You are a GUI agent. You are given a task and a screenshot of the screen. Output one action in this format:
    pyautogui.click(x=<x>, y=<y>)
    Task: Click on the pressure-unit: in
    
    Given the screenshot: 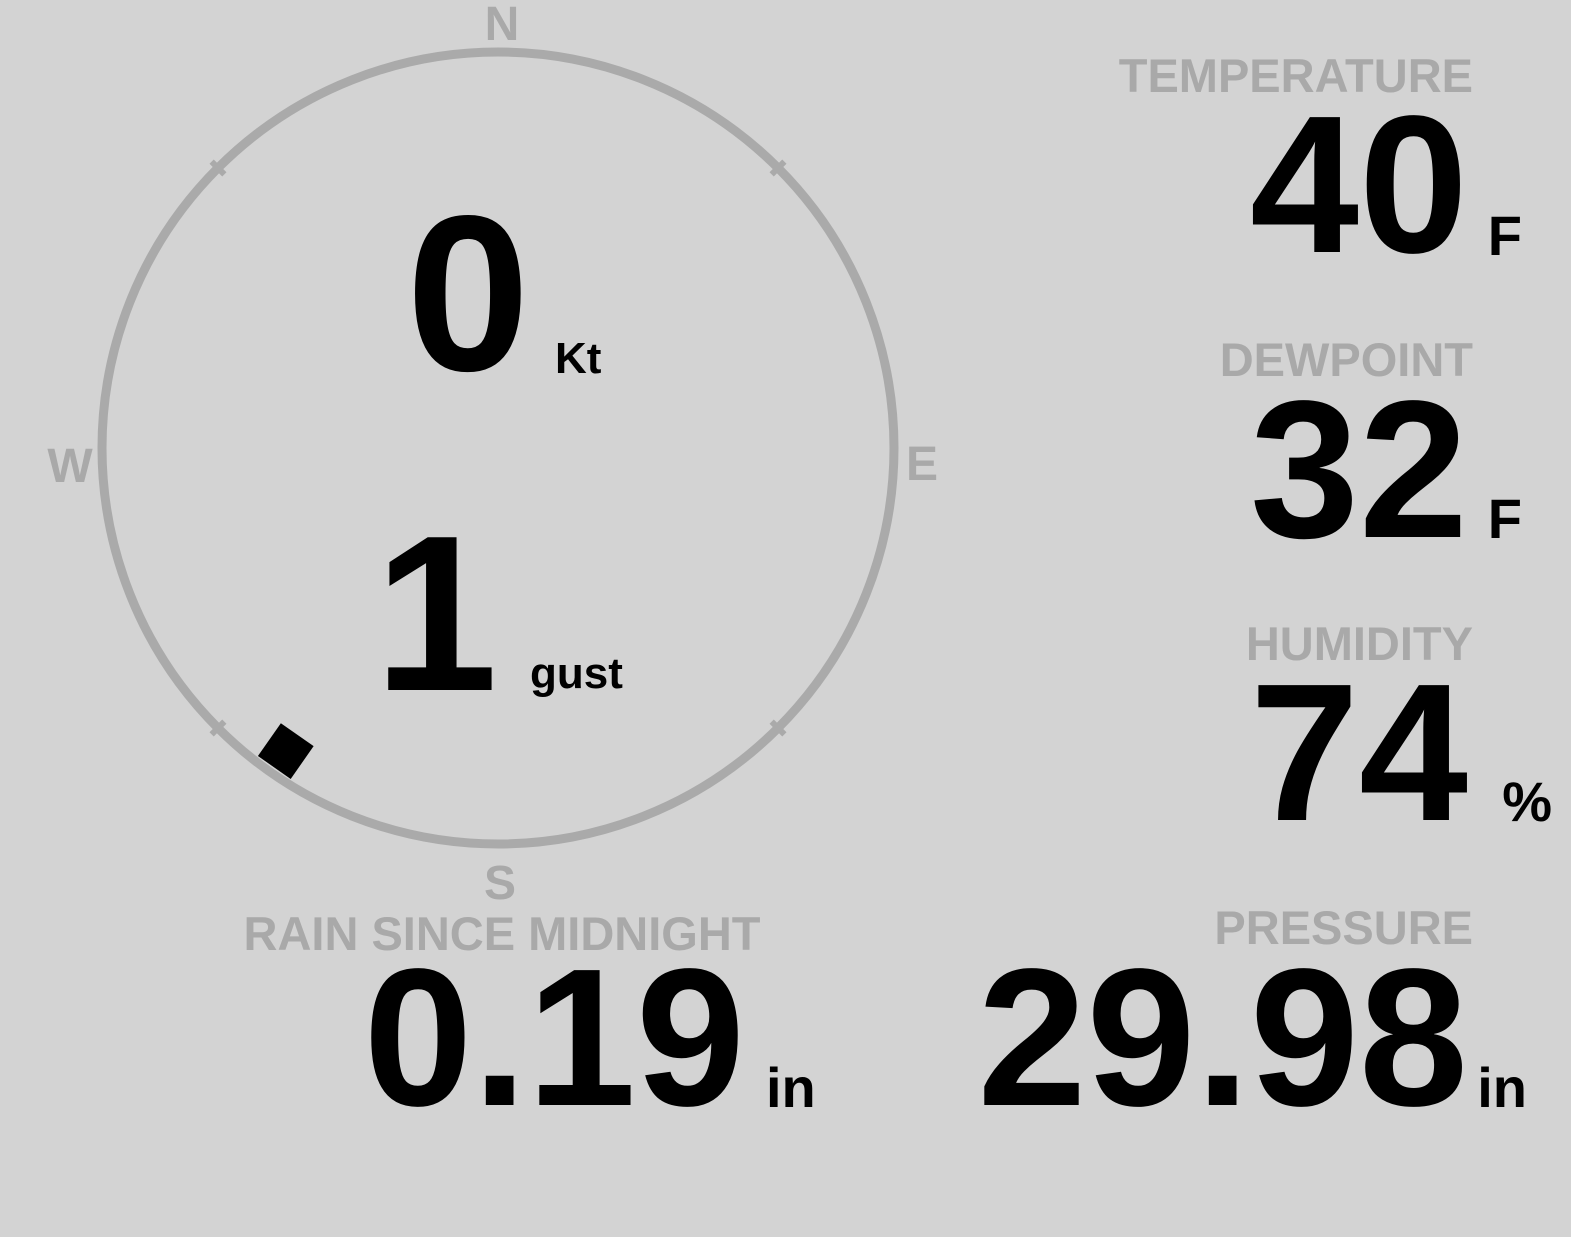 What is the action you would take?
    pyautogui.click(x=1502, y=1087)
    